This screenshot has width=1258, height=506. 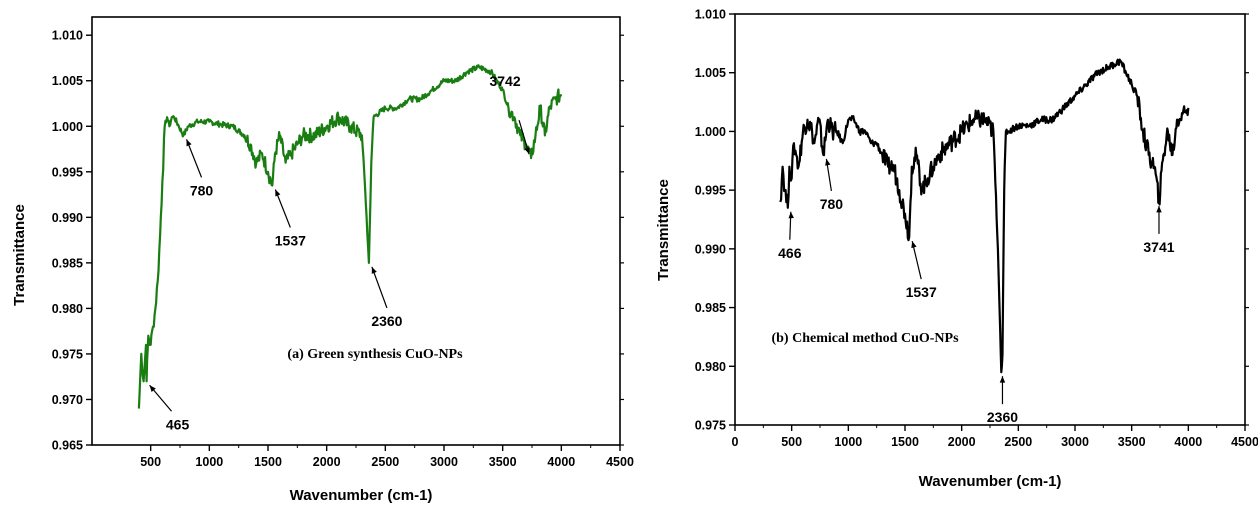 I want to click on x-tick-label: 0, so click(x=735, y=442).